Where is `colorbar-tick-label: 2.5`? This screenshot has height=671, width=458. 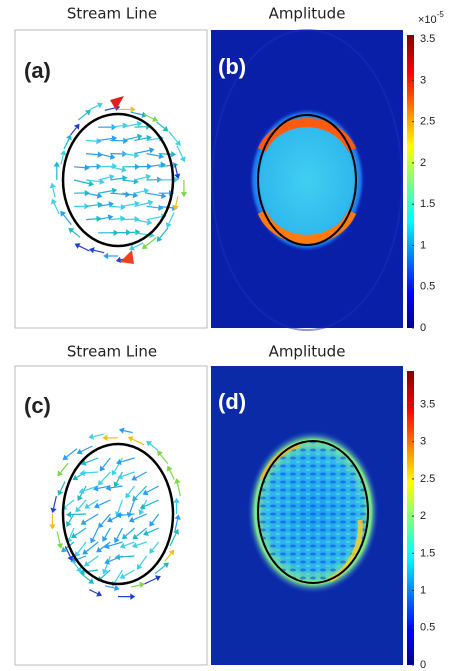
colorbar-tick-label: 2.5 is located at coordinates (427, 122).